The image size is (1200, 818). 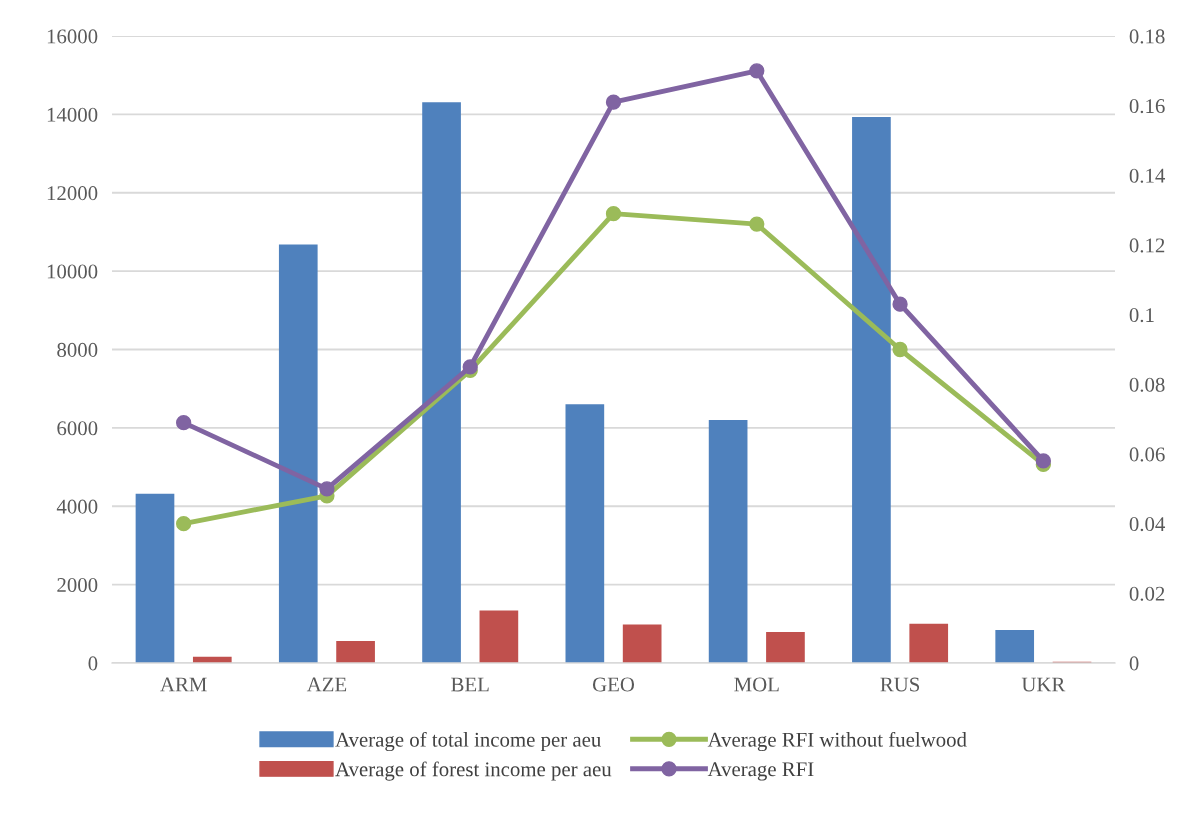 What do you see at coordinates (72, 271) in the screenshot?
I see `y-tick-label: 10000` at bounding box center [72, 271].